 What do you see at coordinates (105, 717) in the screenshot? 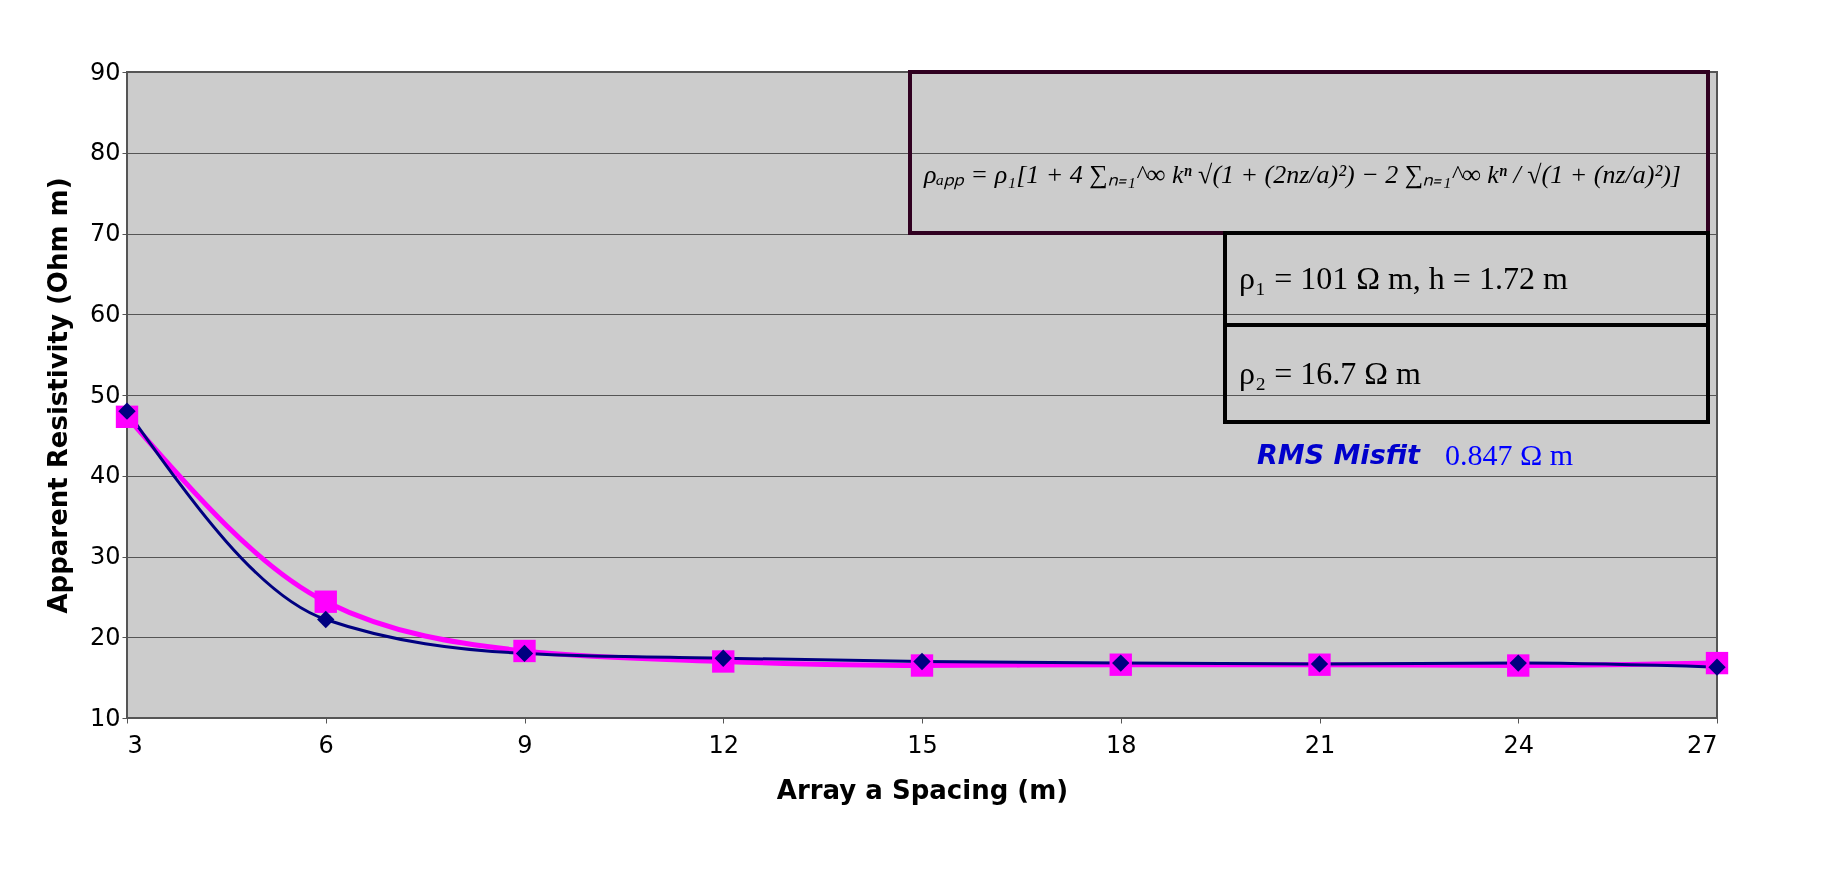
I see `y-tick-label: 10` at bounding box center [105, 717].